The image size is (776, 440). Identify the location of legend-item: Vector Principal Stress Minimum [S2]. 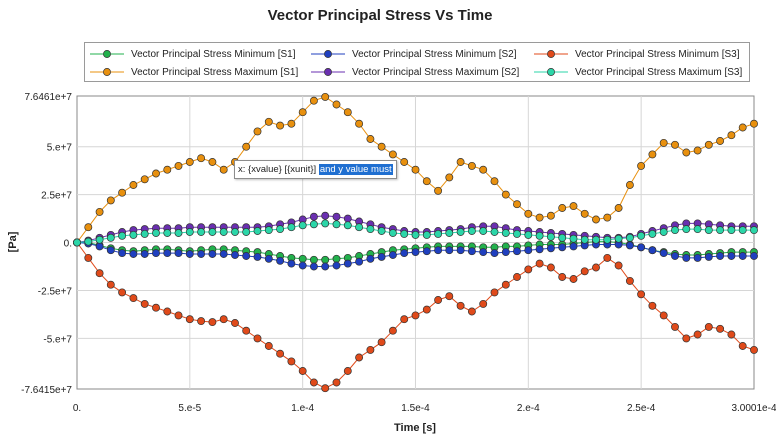
(413, 54).